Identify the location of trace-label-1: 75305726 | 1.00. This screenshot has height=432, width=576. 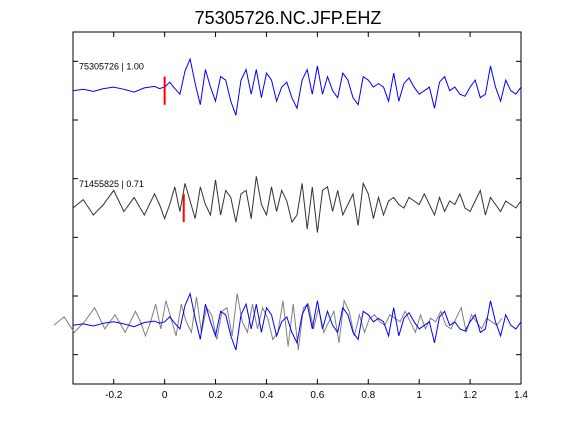
(111, 67).